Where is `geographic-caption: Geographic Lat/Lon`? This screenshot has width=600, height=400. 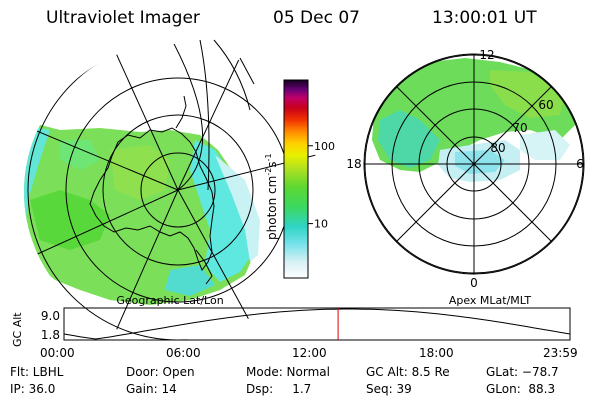
geographic-caption: Geographic Lat/Lon is located at coordinates (169, 300).